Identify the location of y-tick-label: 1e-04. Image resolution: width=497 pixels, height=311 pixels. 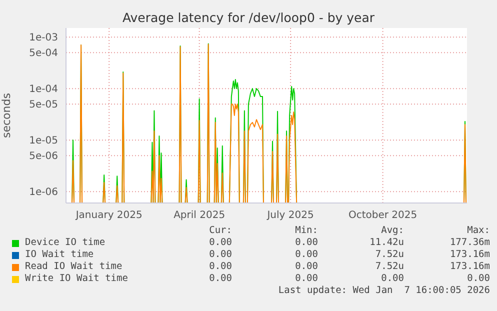
(43, 90).